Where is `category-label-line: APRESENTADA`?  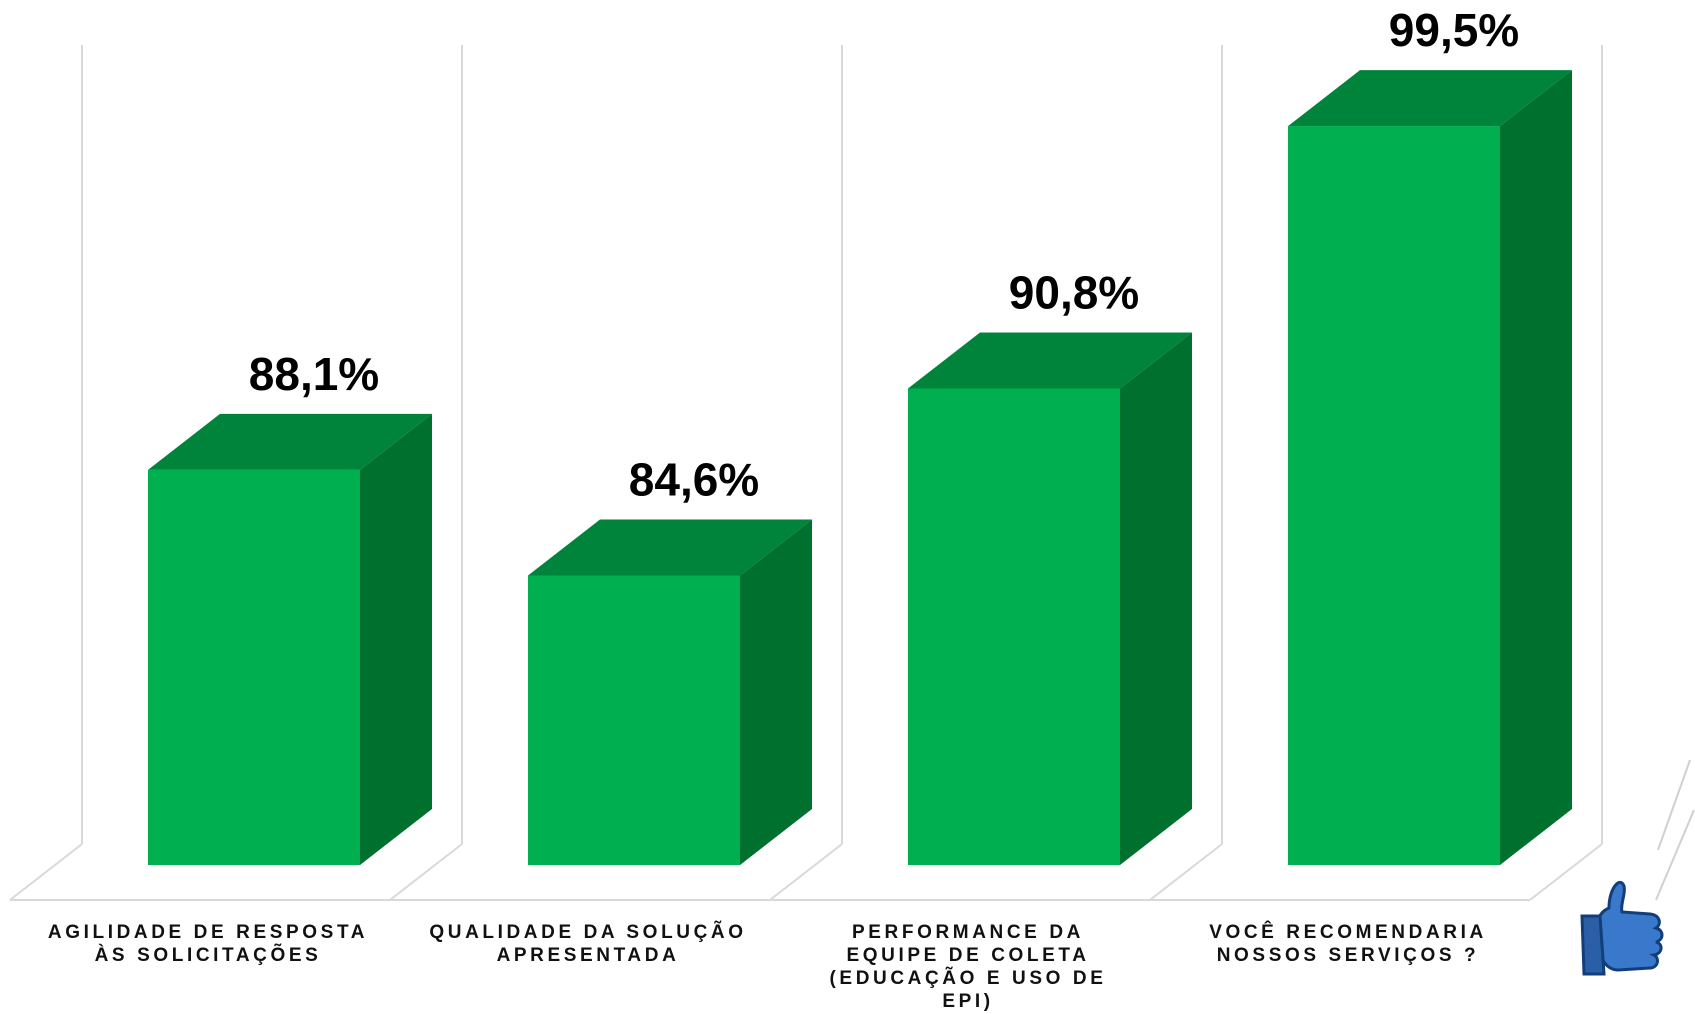 category-label-line: APRESENTADA is located at coordinates (588, 955).